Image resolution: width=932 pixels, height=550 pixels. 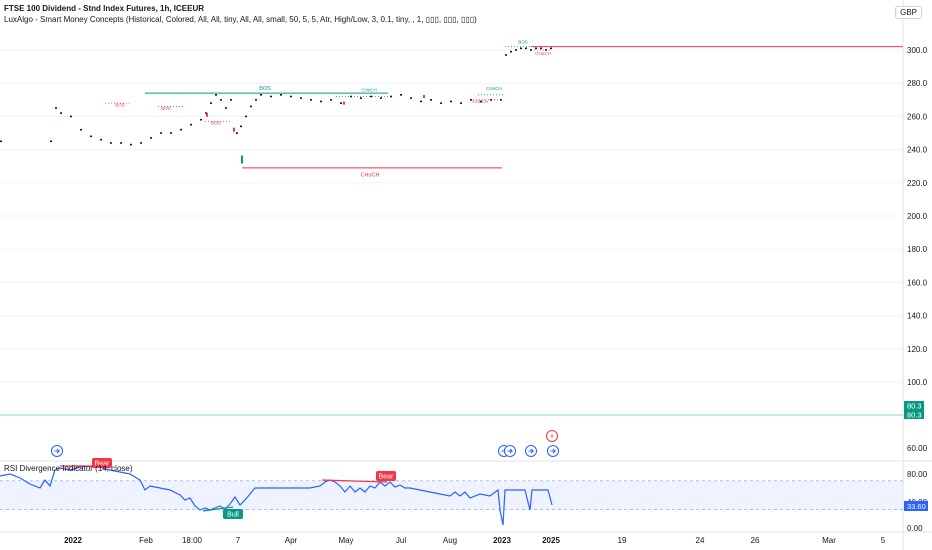 I want to click on time-axis-label: 19, so click(x=622, y=540).